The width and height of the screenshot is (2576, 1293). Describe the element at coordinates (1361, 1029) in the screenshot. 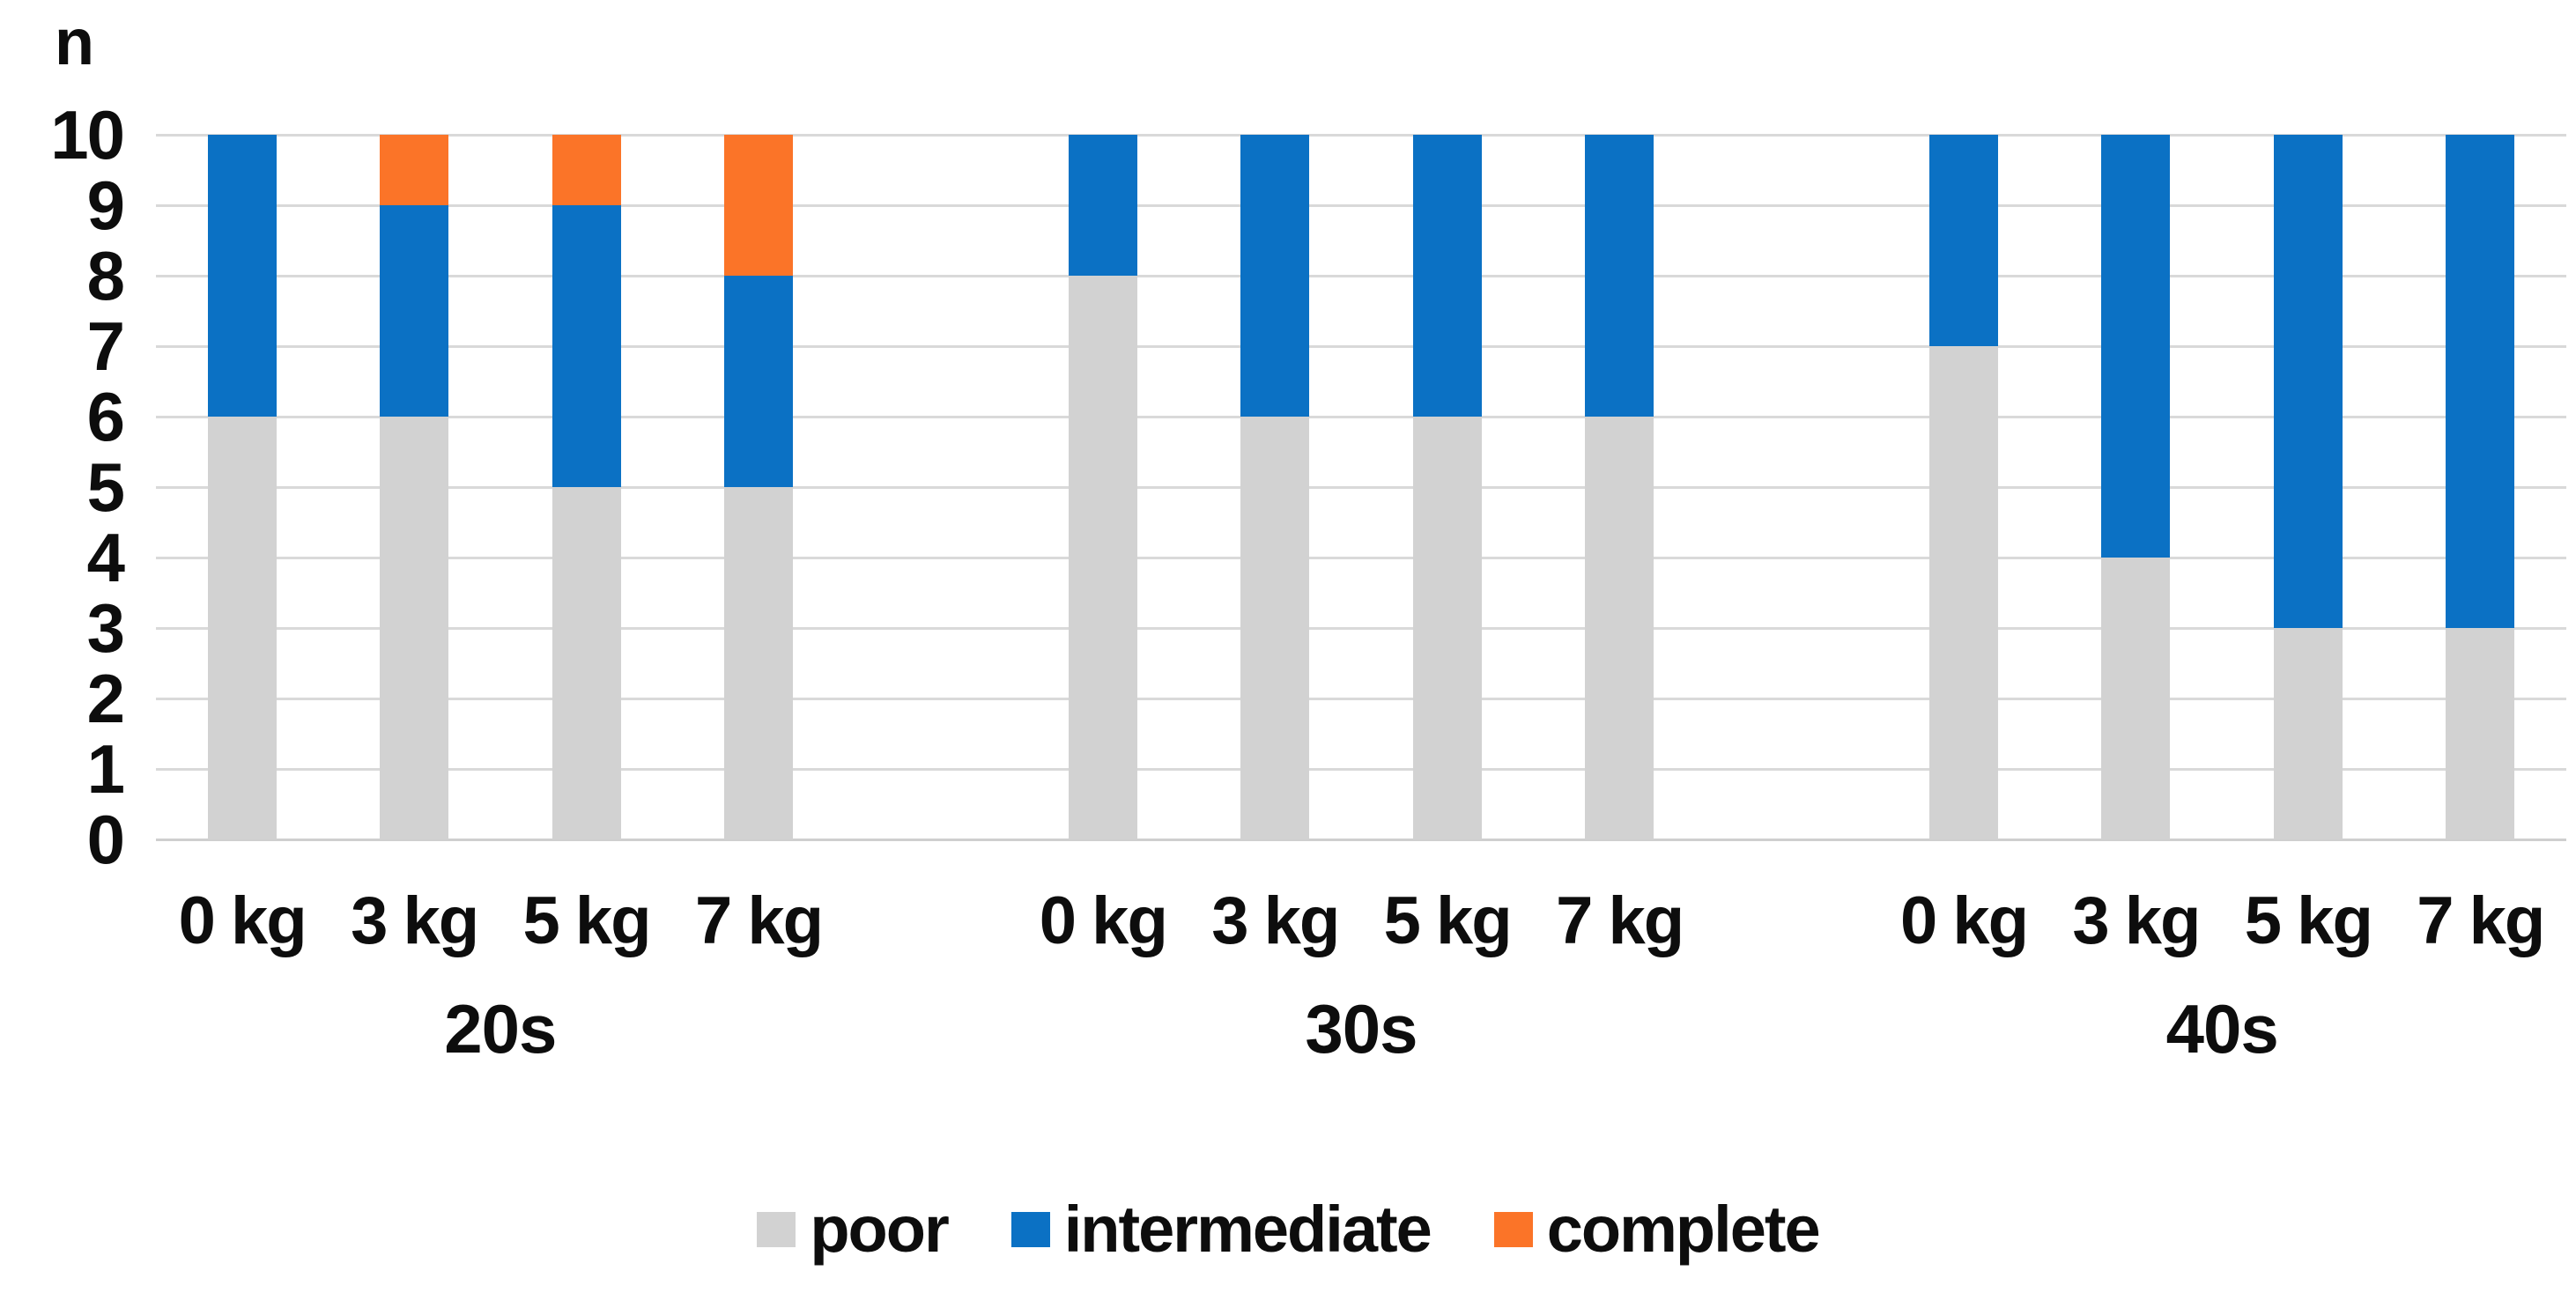

I see `group-label-30s: 30s` at that location.